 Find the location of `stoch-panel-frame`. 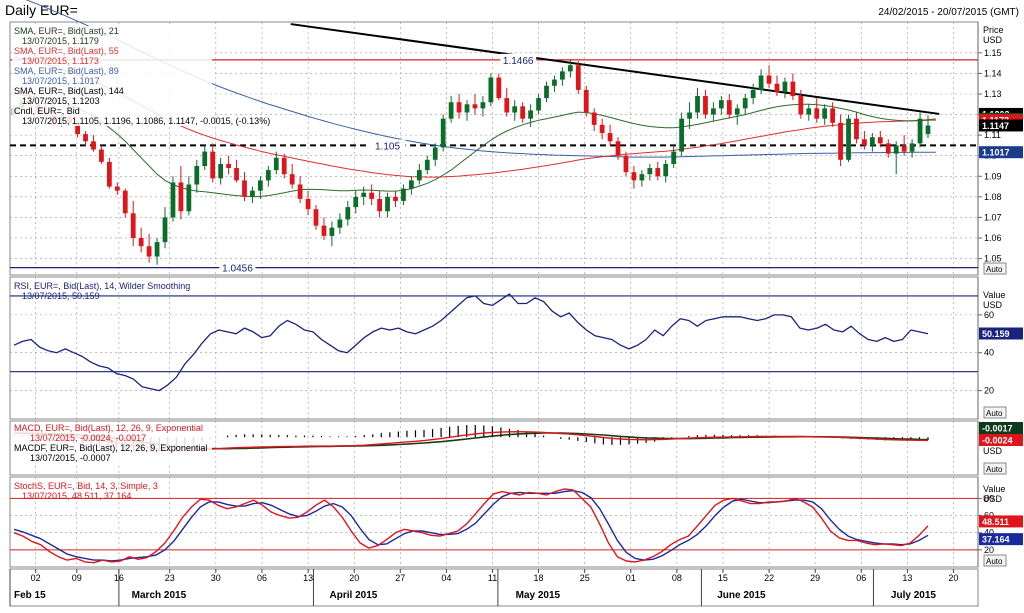

stoch-panel-frame is located at coordinates (494, 522).